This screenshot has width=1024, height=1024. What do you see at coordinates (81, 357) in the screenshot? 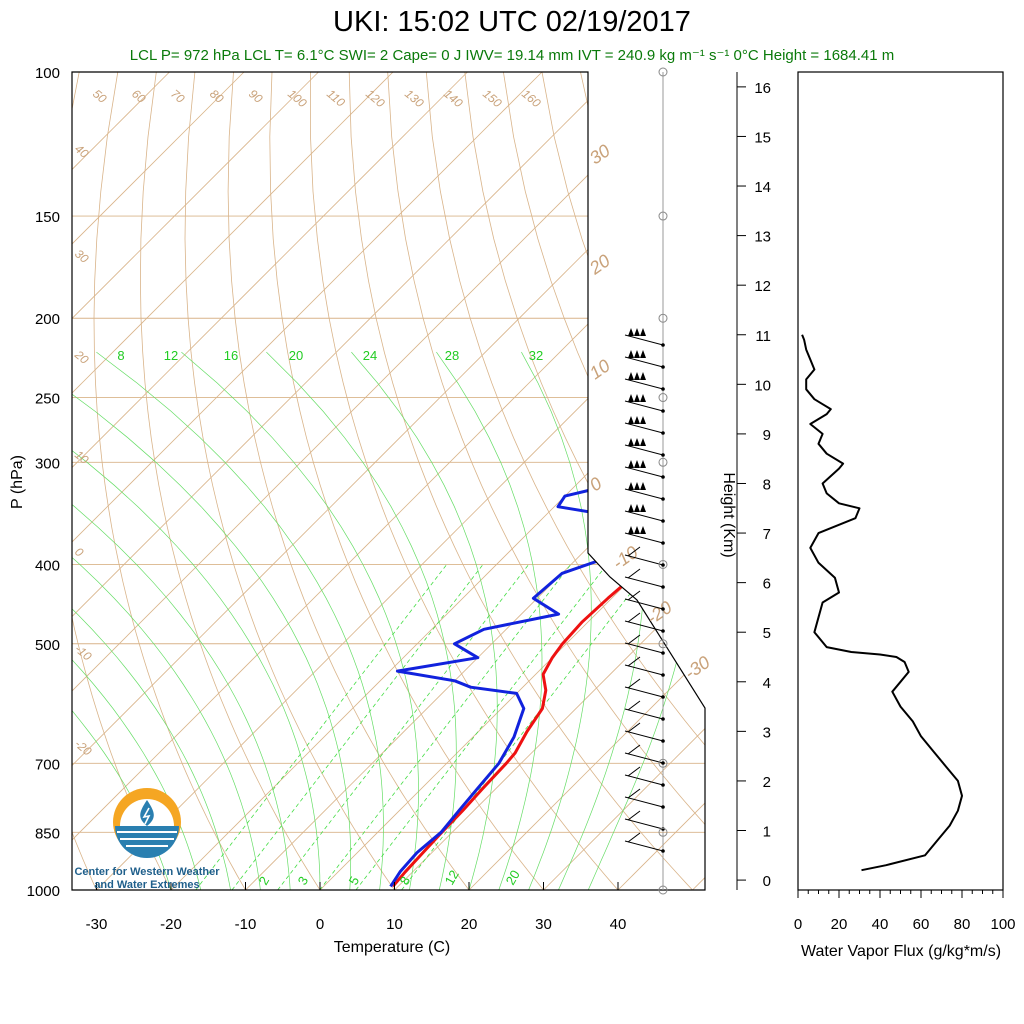
I see `isotherm-label: 20` at bounding box center [81, 357].